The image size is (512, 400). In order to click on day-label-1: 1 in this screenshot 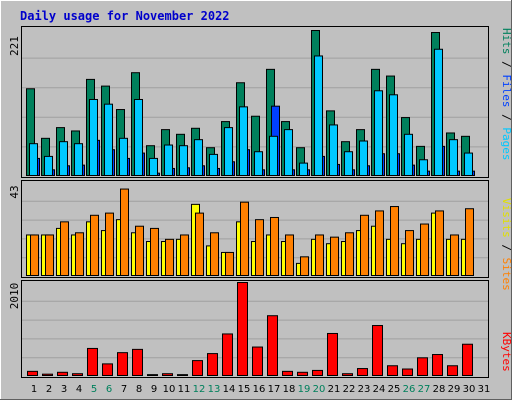, I will do `click(34, 389)`.